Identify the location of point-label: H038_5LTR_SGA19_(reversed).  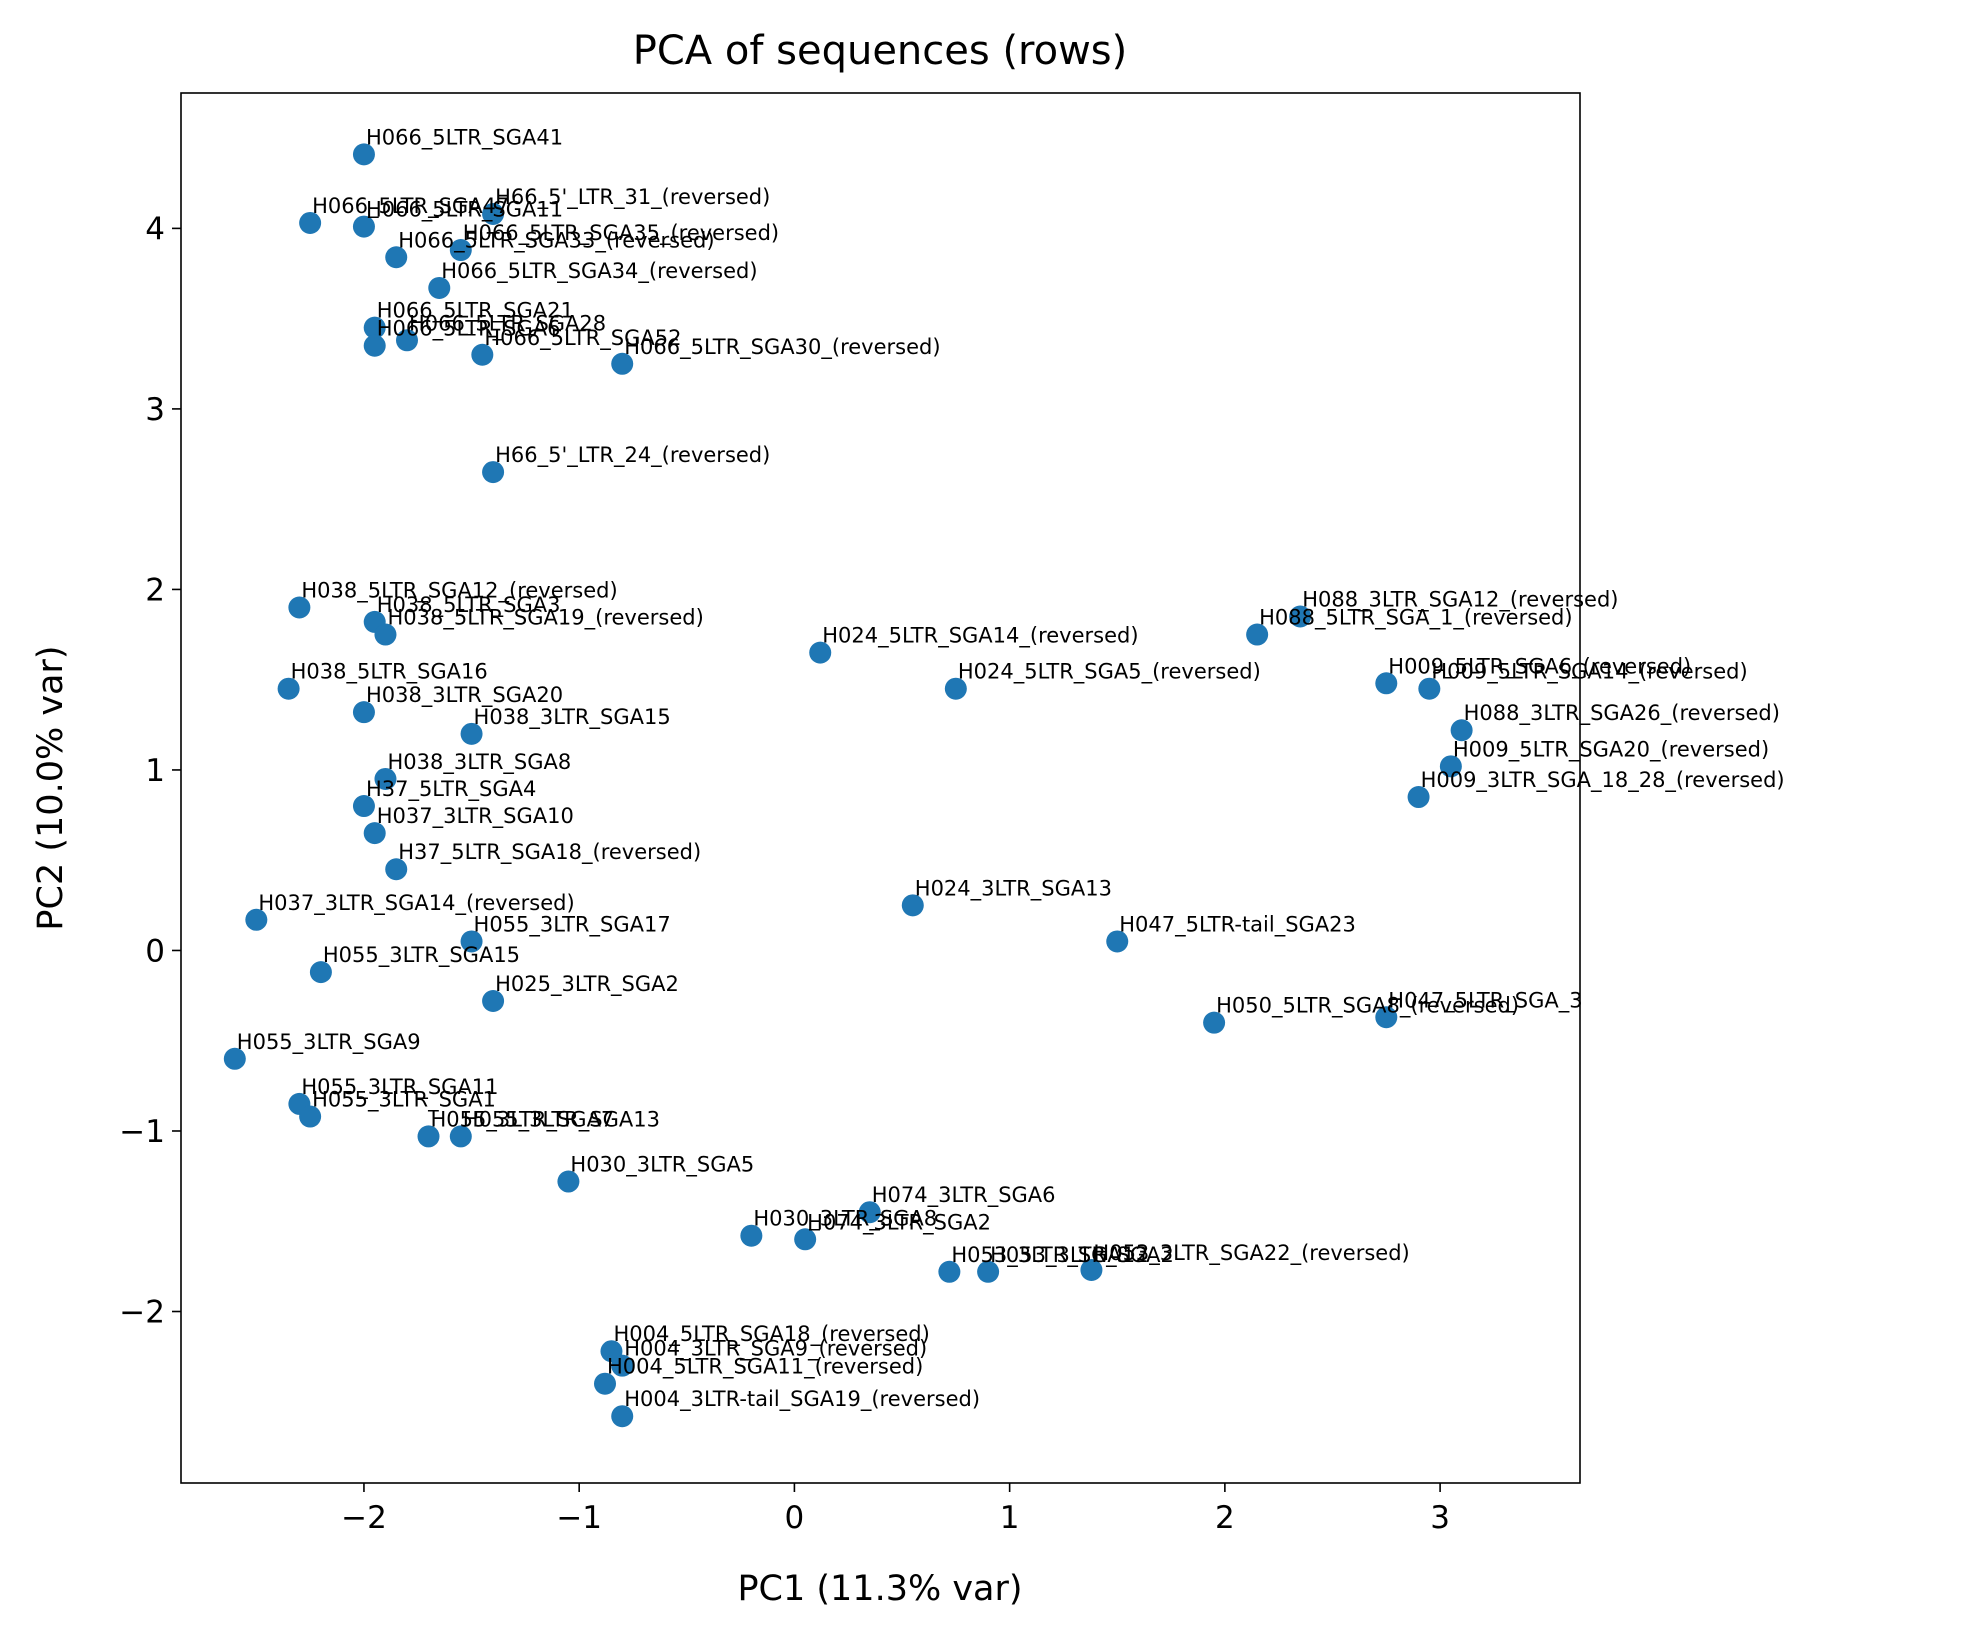
(545, 618).